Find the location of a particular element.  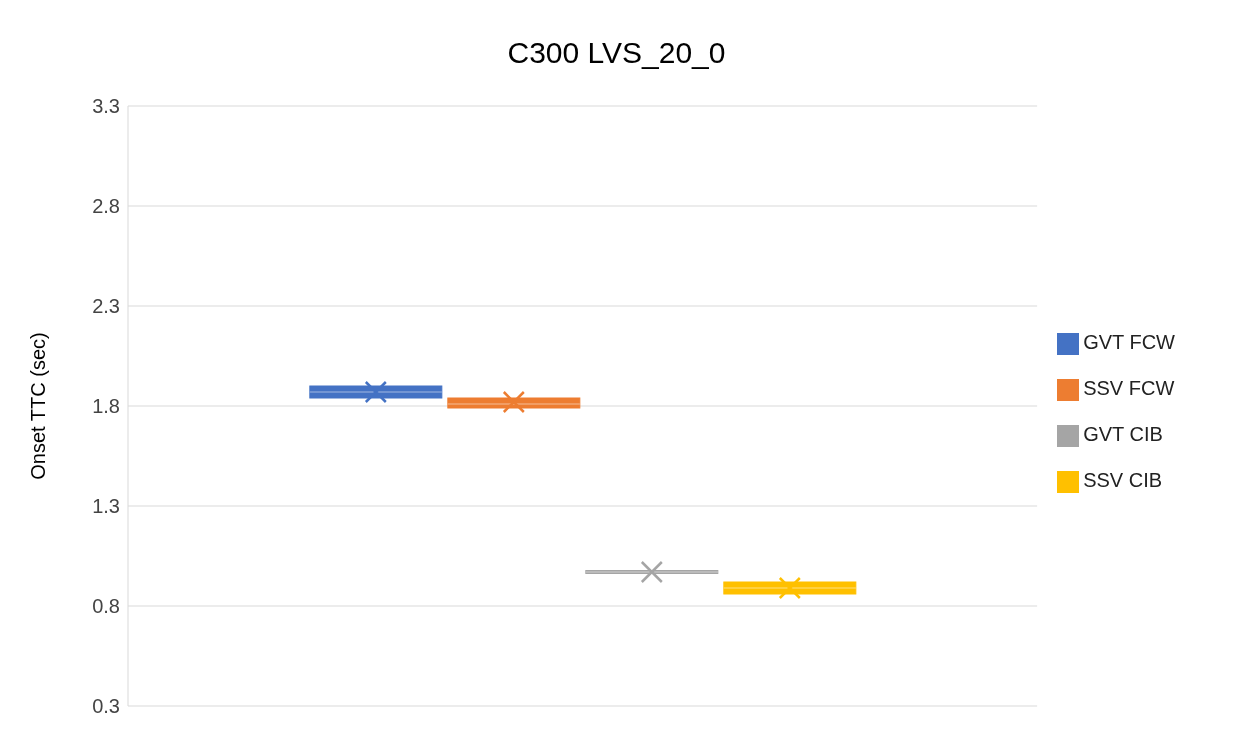

legend-label: SSV CIB is located at coordinates (1123, 480).